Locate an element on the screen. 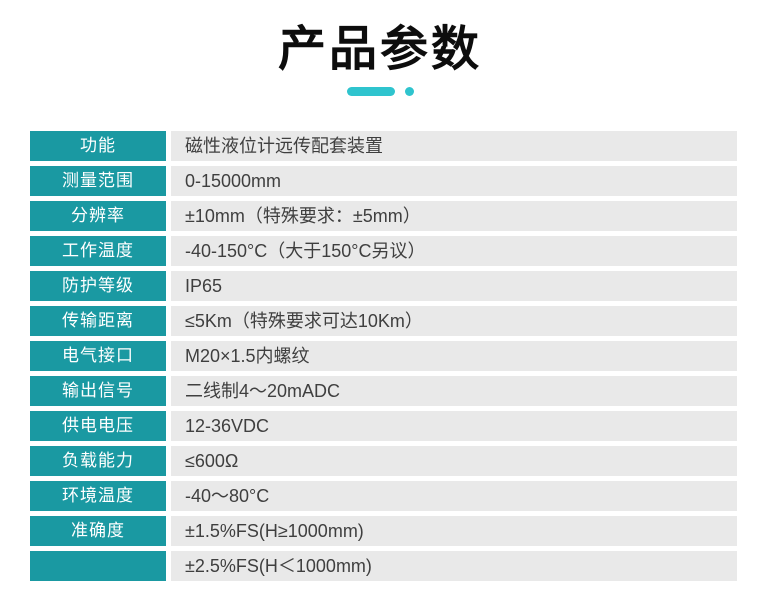 The height and width of the screenshot is (609, 760). table-row: 环境温度 -40～80°C is located at coordinates (383, 496).